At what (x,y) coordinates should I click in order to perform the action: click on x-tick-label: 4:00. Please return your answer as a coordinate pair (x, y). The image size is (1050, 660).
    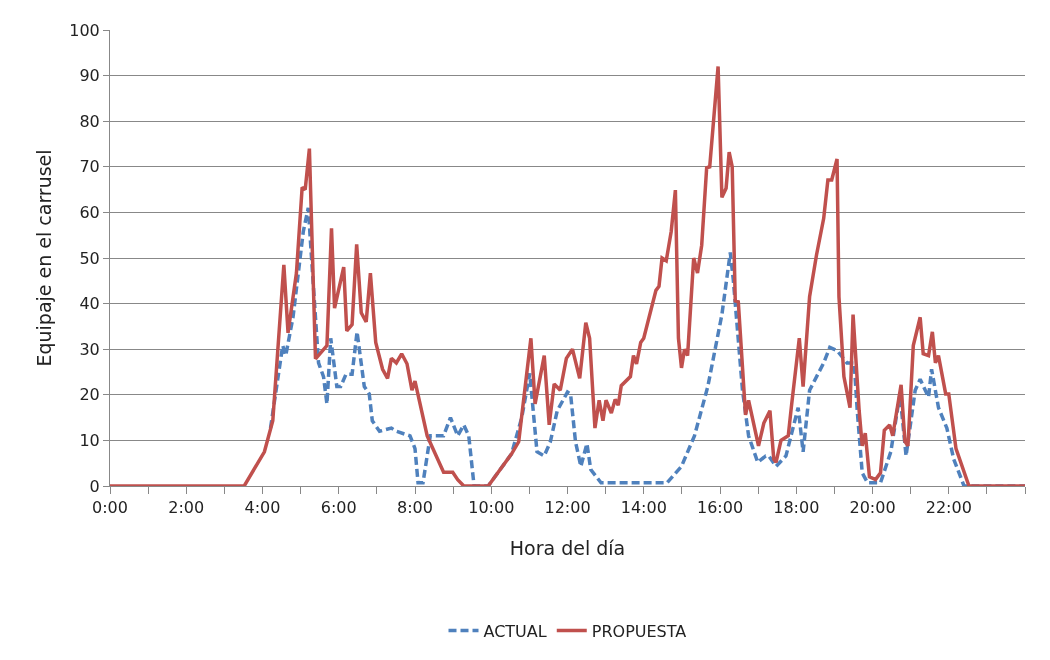
    Looking at the image, I should click on (262, 508).